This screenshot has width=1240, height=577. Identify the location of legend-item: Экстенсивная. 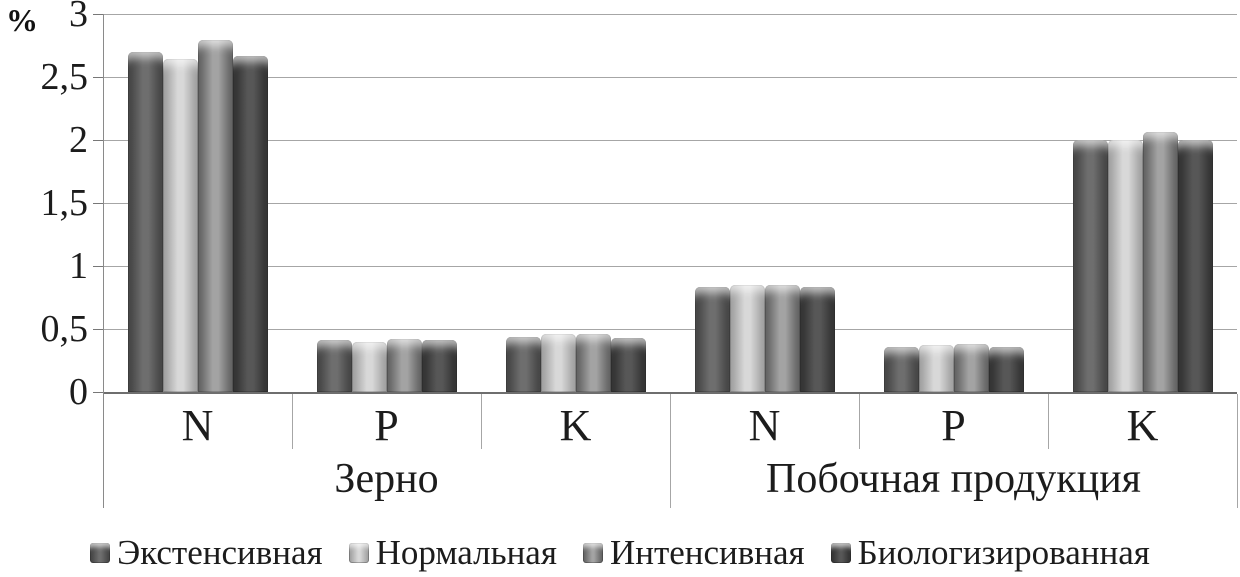
(206, 553).